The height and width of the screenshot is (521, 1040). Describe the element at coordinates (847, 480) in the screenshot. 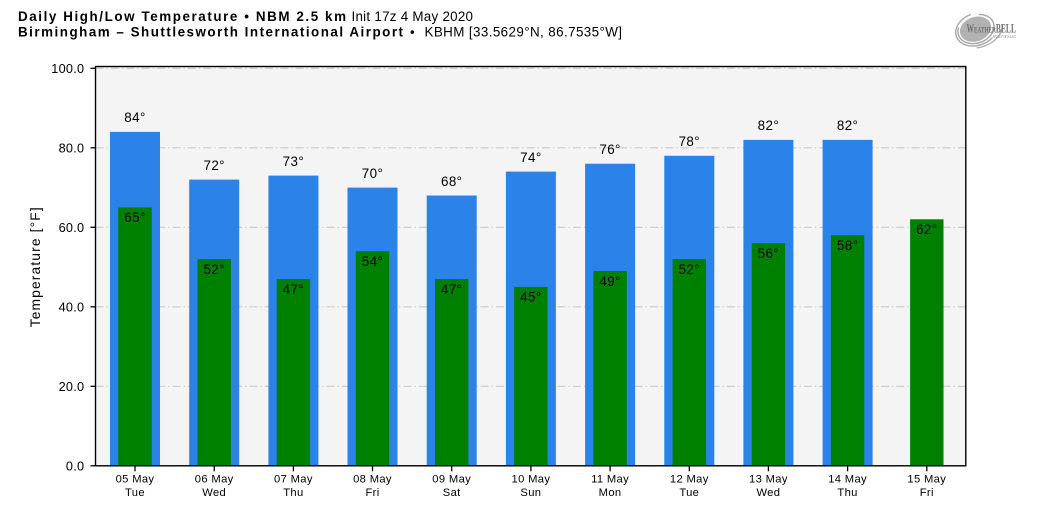

I see `svg-text: 14 May` at that location.